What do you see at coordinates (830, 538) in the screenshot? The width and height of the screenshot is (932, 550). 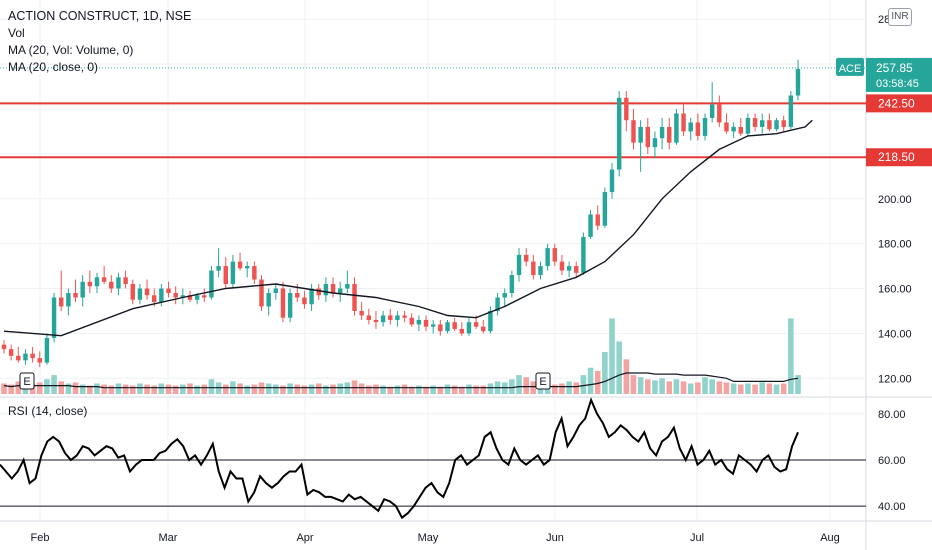 I see `time-tick-label: Aug` at bounding box center [830, 538].